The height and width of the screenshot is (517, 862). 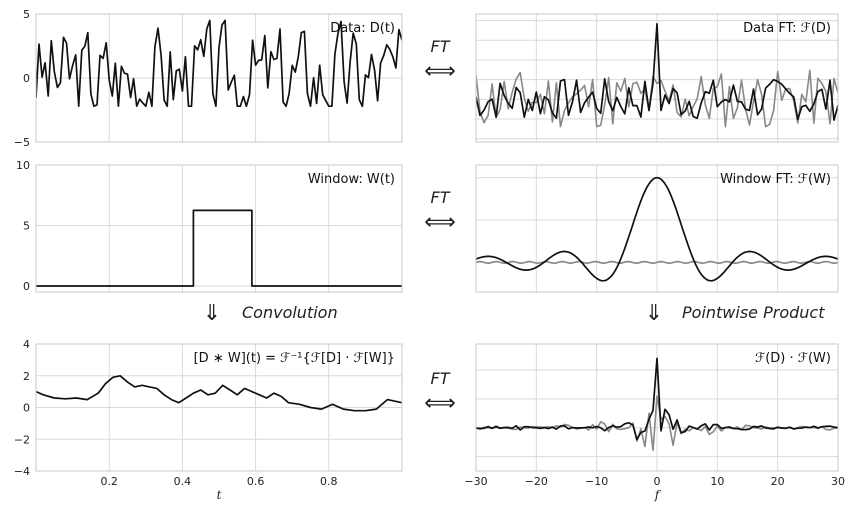 I want to click on x-tick-label: 30, so click(x=838, y=481).